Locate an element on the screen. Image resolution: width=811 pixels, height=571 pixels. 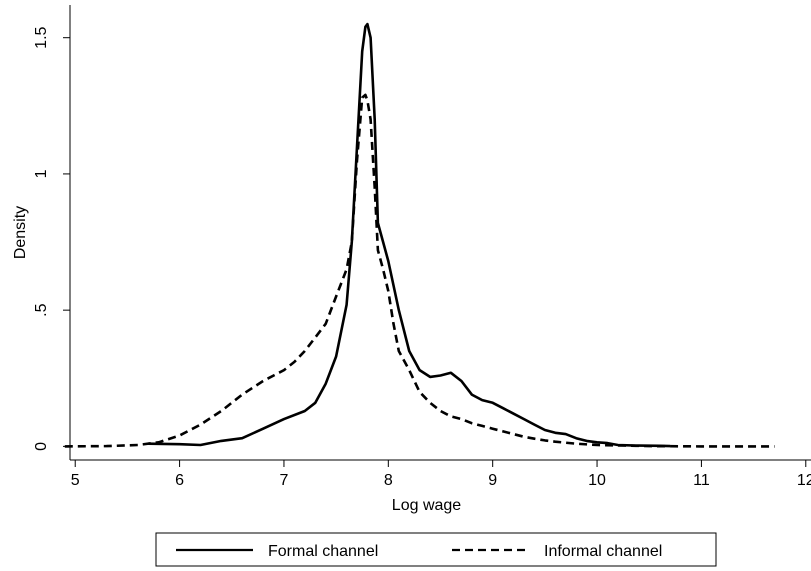
x-tick-label: 5 is located at coordinates (75, 480).